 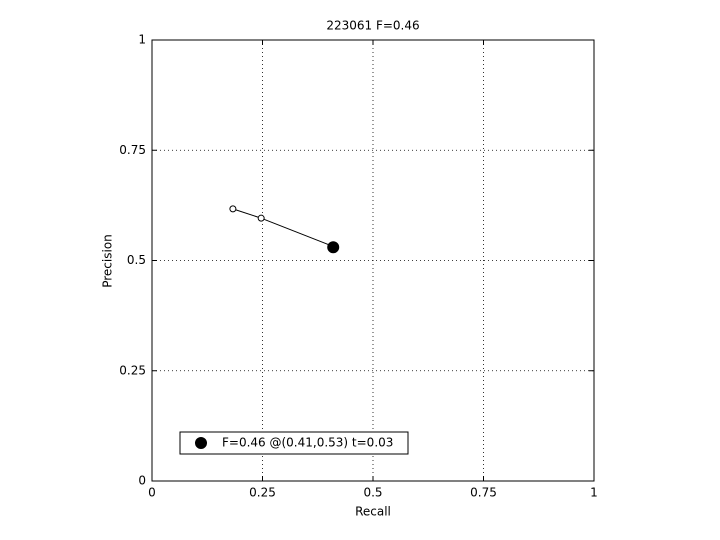 What do you see at coordinates (594, 493) in the screenshot?
I see `x-tick-label: 1` at bounding box center [594, 493].